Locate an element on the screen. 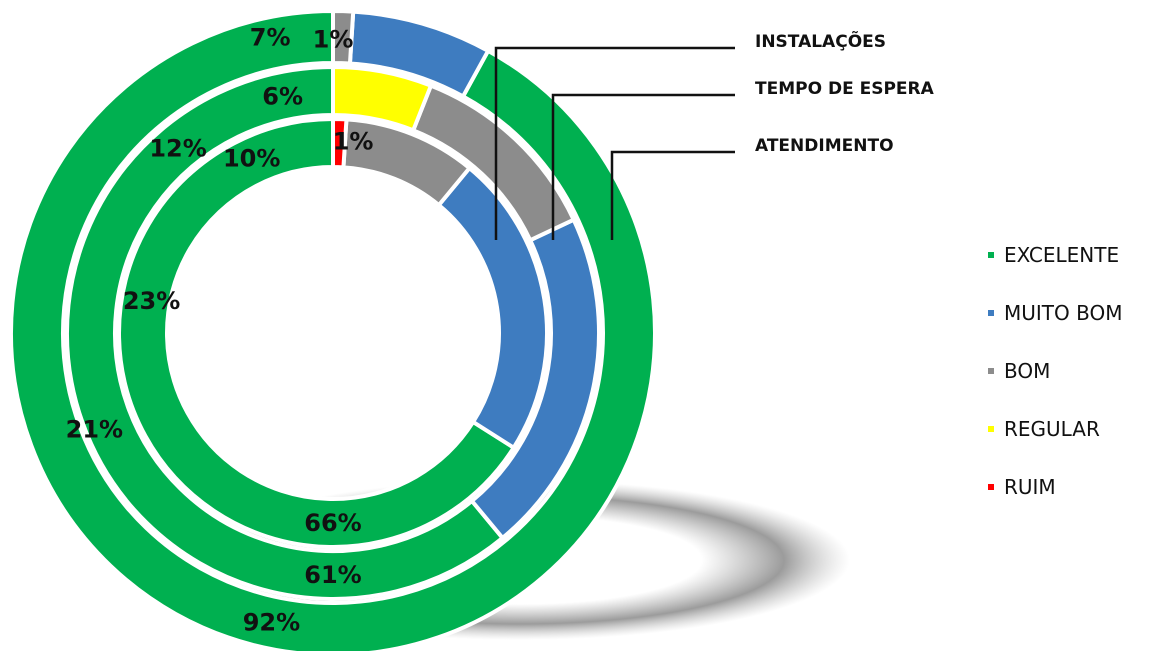  callout-line-instalacoes is located at coordinates (614, 143).